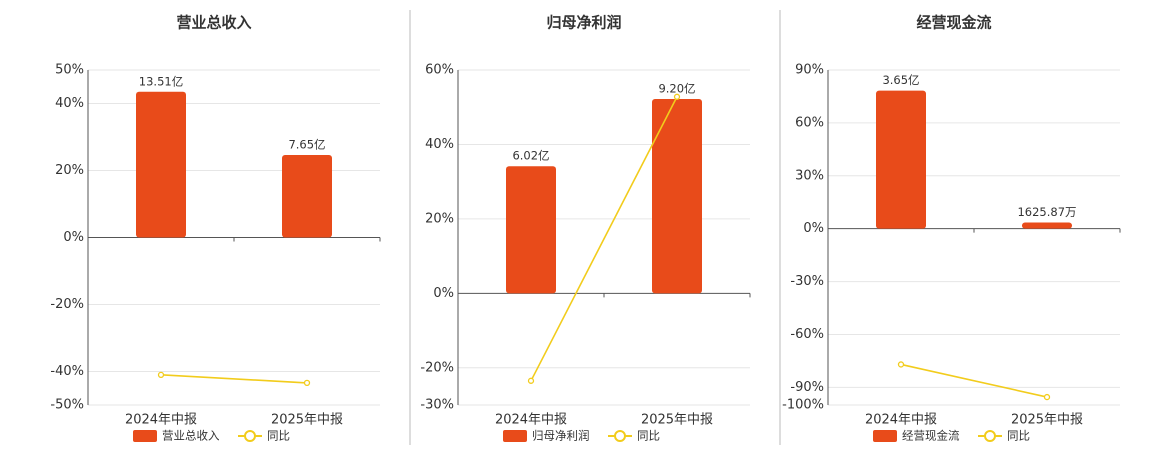 This screenshot has height=450, width=1160. I want to click on data-label: 13.51亿, so click(161, 81).